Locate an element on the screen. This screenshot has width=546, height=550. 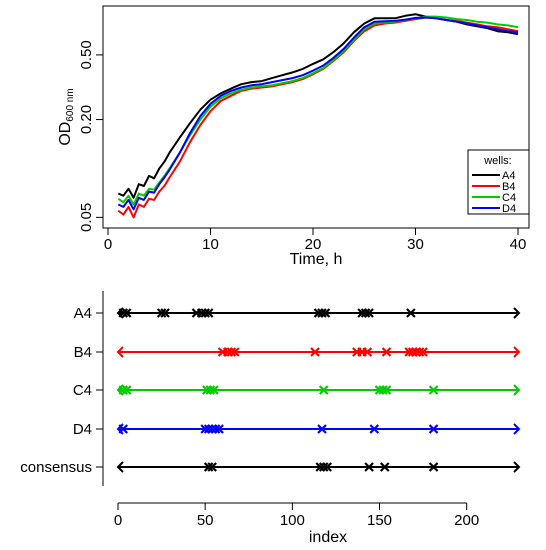
x-tick-label: 30 is located at coordinates (415, 244).